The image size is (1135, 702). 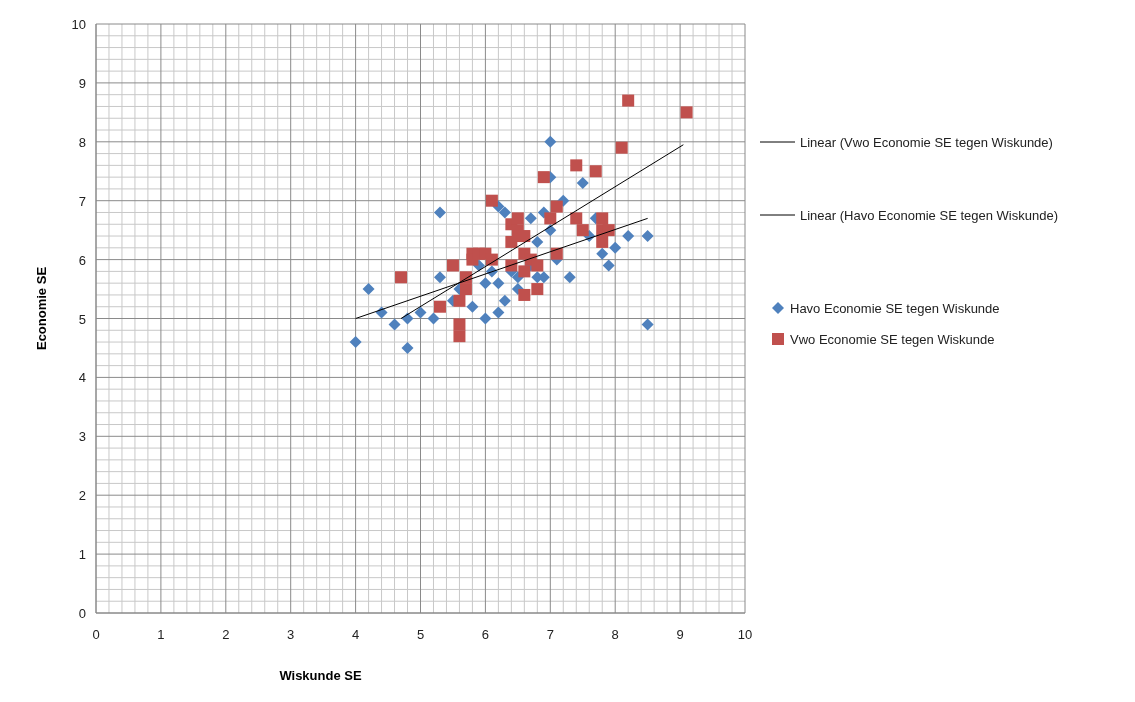 What do you see at coordinates (291, 634) in the screenshot?
I see `x-tick-label: 3` at bounding box center [291, 634].